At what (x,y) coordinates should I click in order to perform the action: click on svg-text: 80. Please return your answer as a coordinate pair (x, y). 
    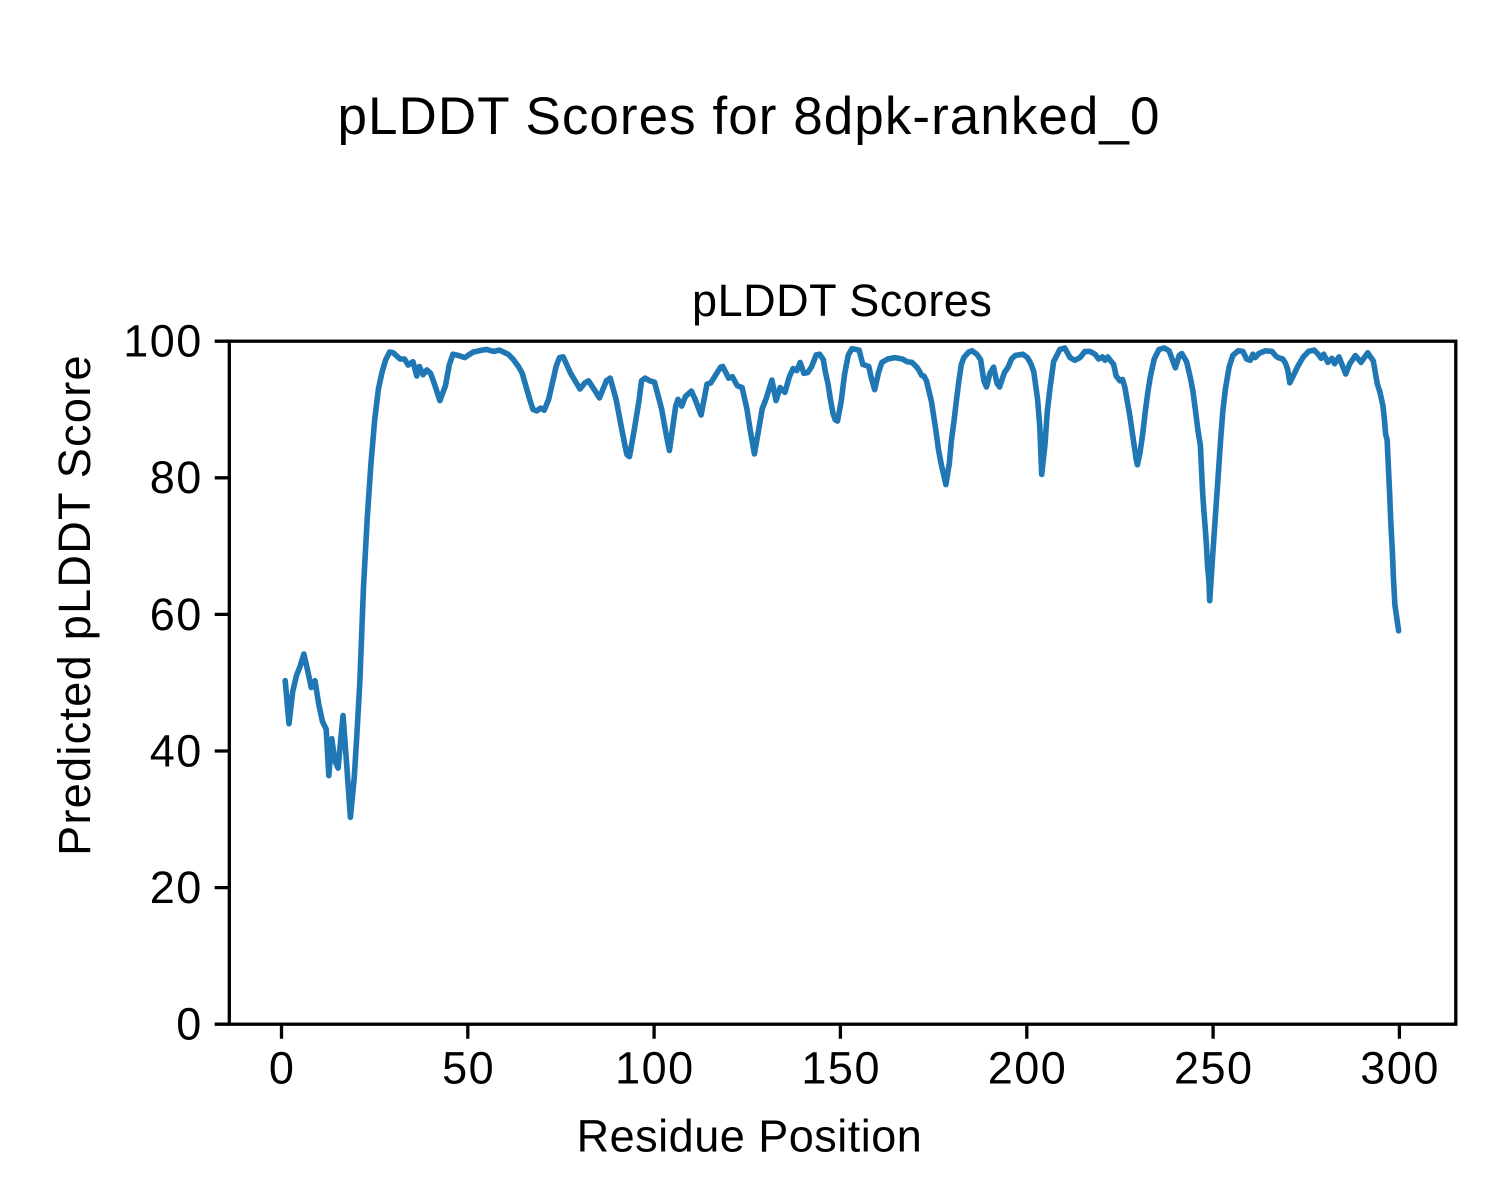
    Looking at the image, I should click on (176, 477).